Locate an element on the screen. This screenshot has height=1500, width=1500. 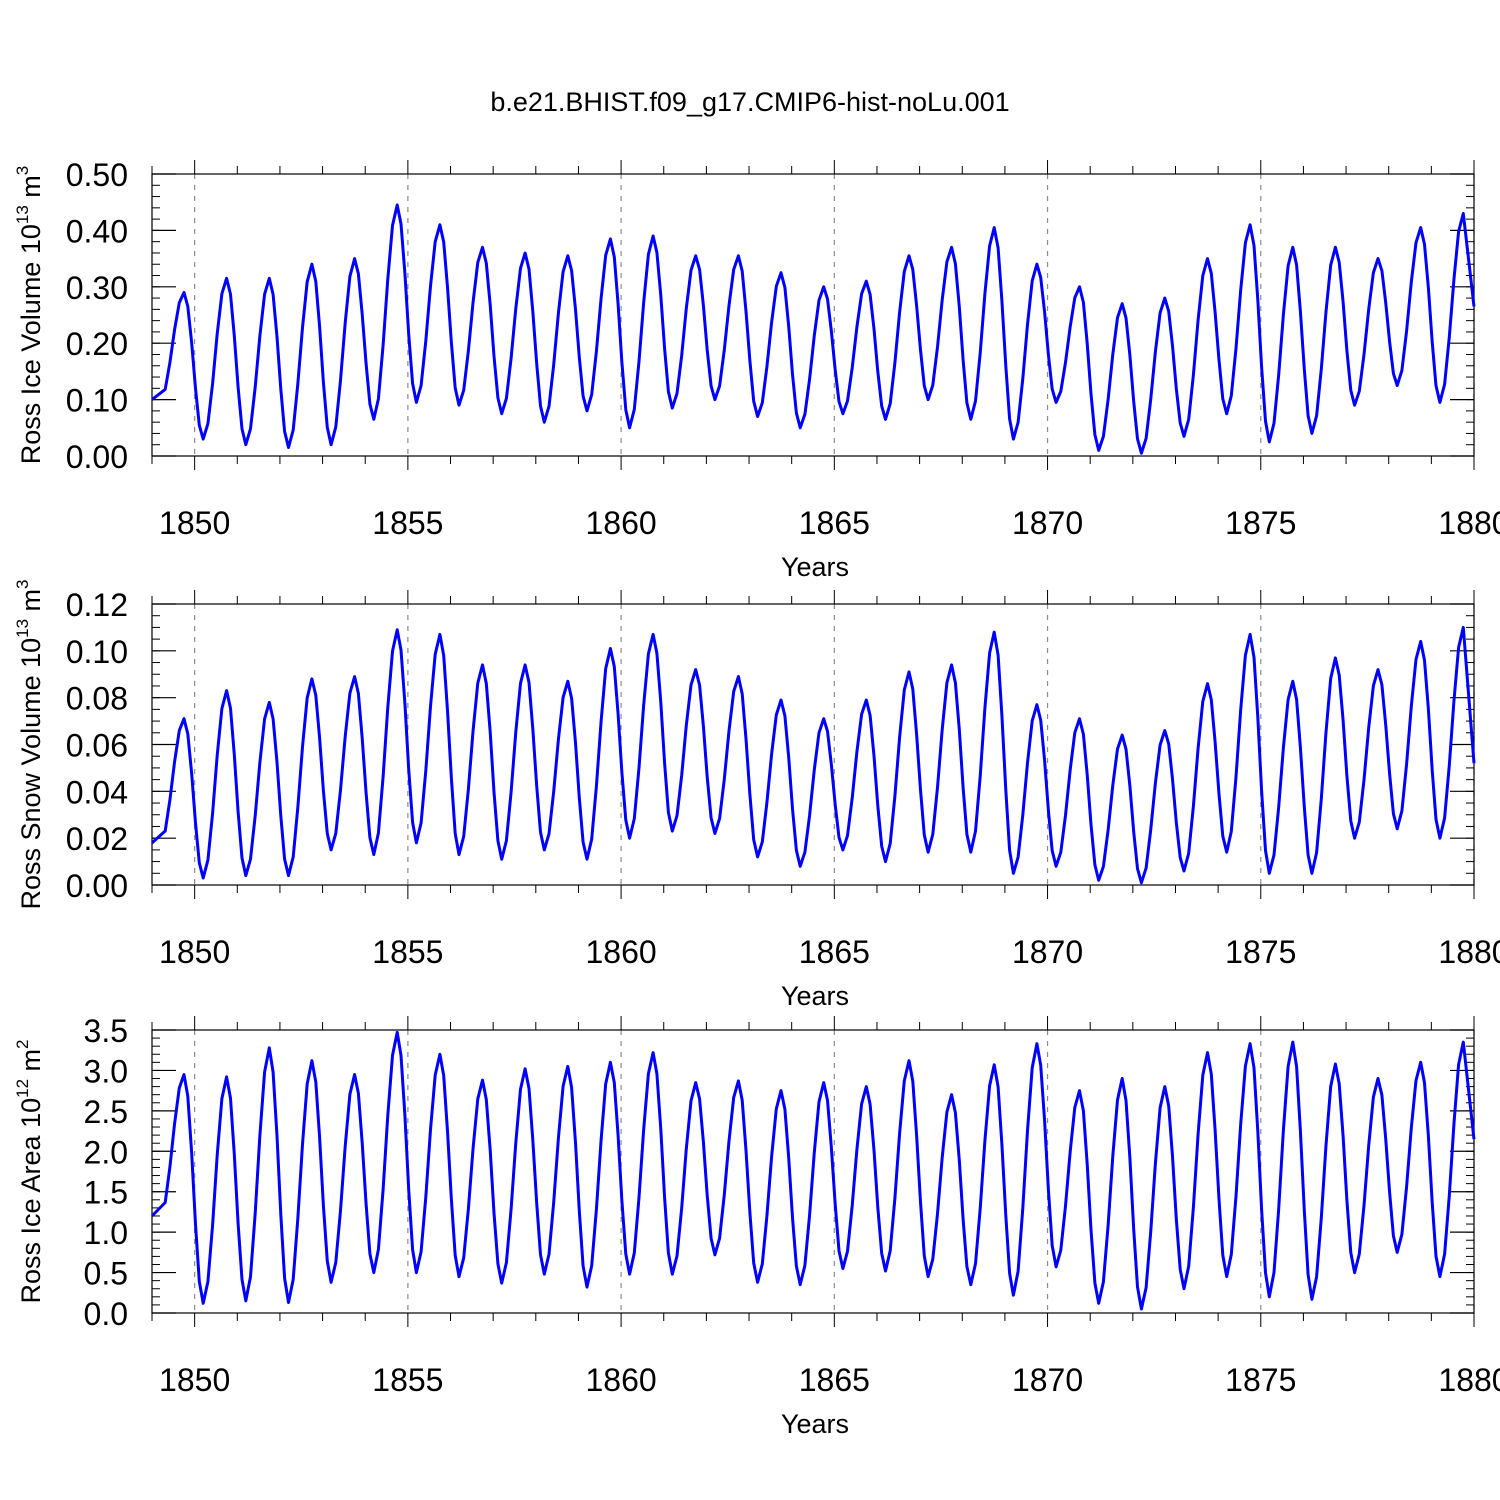
y-tick-label: 0.06 is located at coordinates (97, 746).